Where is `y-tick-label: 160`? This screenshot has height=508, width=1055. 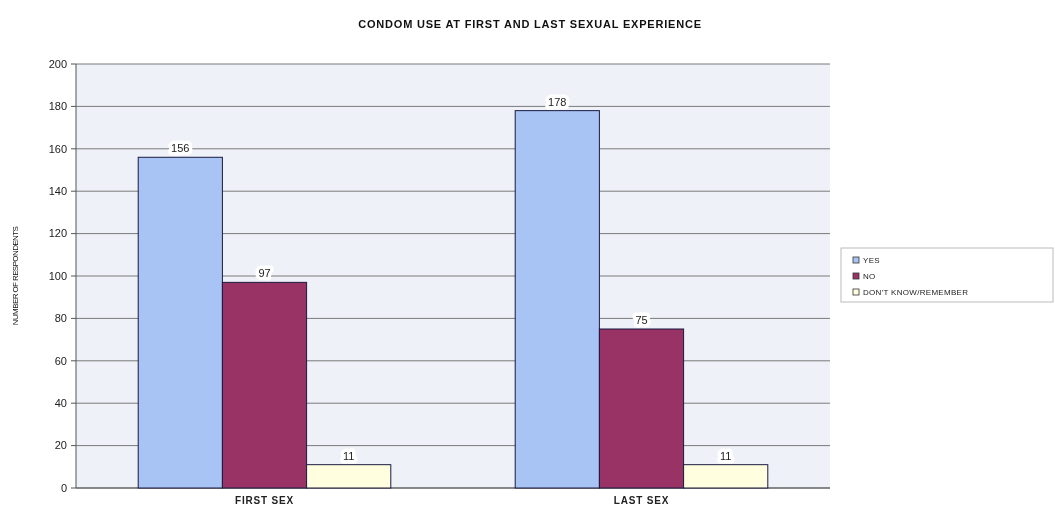 y-tick-label: 160 is located at coordinates (57, 148).